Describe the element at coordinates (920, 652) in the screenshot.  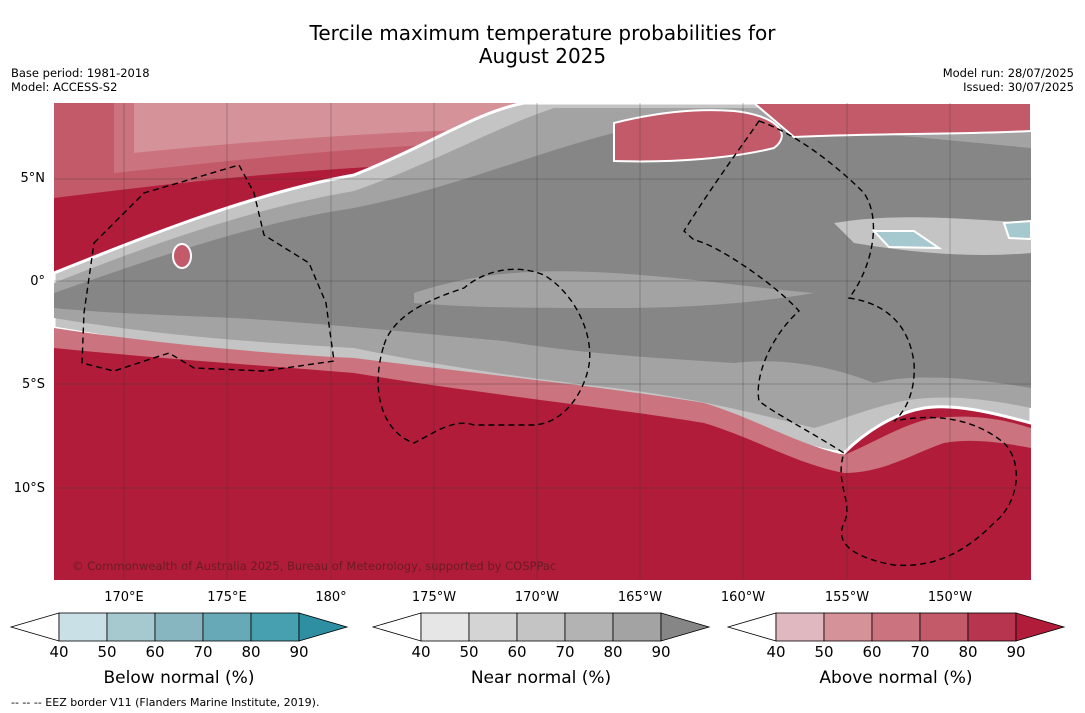
I see `above-tick-70: 70` at that location.